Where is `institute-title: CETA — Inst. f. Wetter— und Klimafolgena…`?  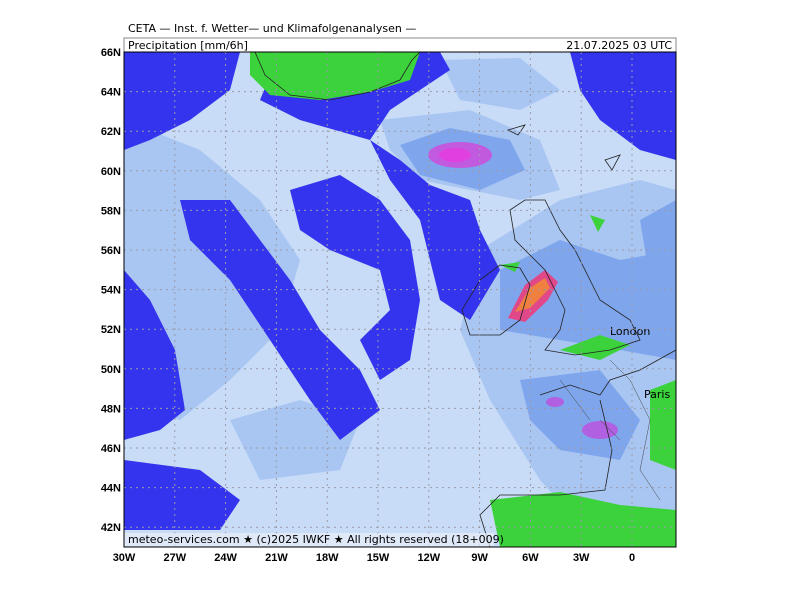
institute-title: CETA — Inst. f. Wetter— und Klimafolgena… is located at coordinates (272, 28).